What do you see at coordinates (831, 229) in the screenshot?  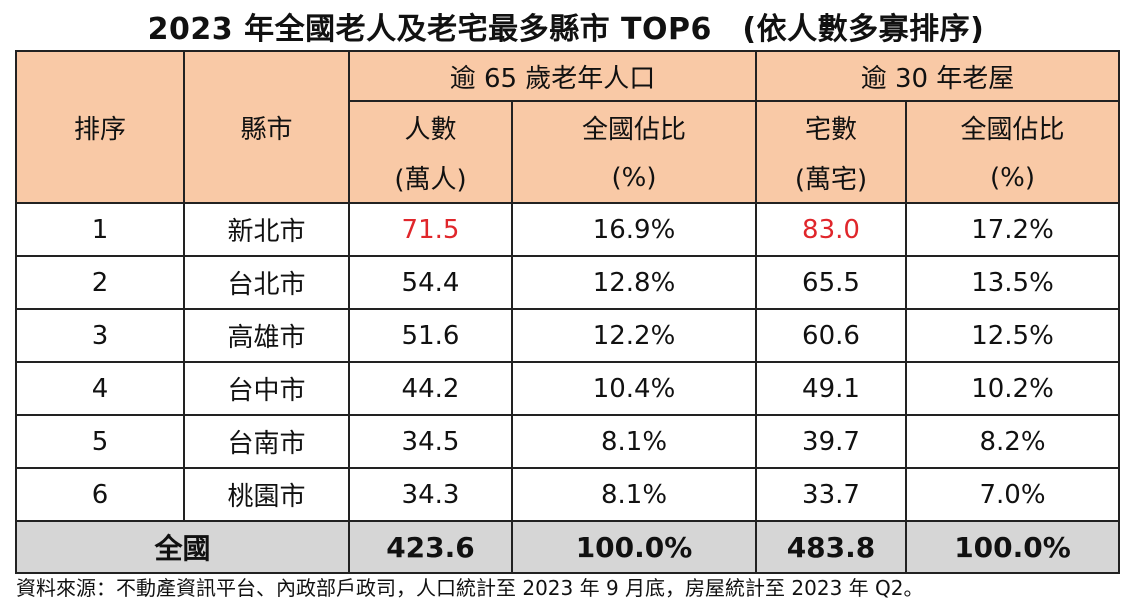 I see `house-count-cell: 83.0` at bounding box center [831, 229].